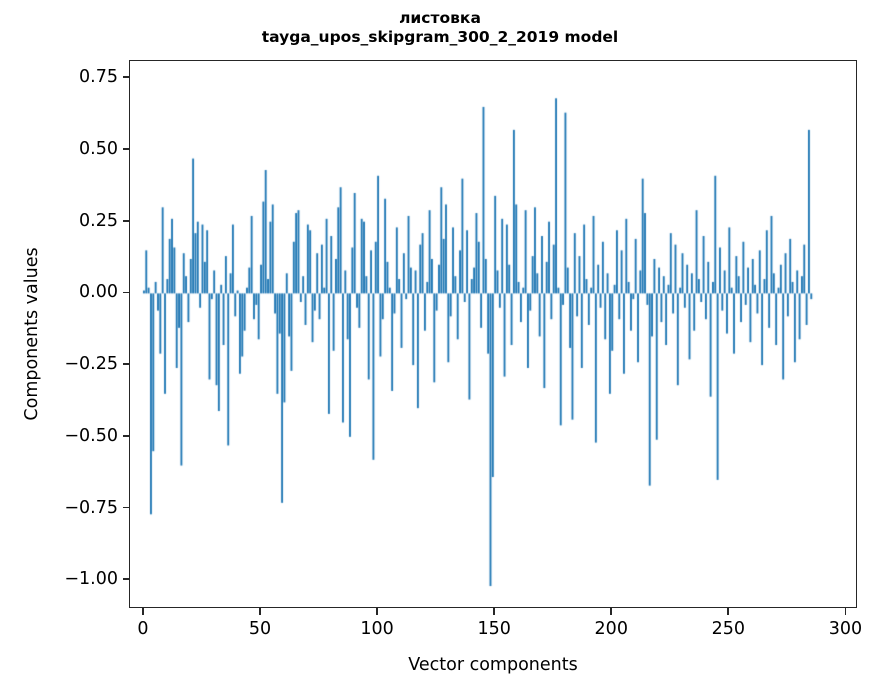  What do you see at coordinates (91, 364) in the screenshot?
I see `y-tick-label: −0.25` at bounding box center [91, 364].